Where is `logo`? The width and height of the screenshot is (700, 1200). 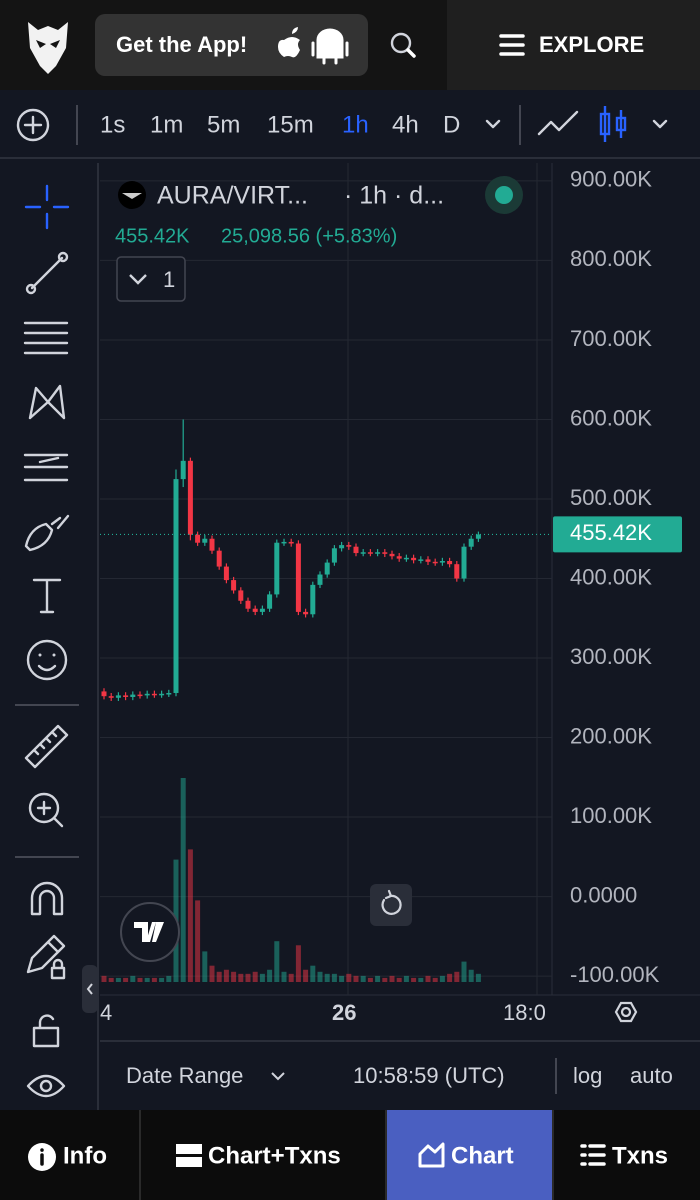
logo is located at coordinates (48, 48).